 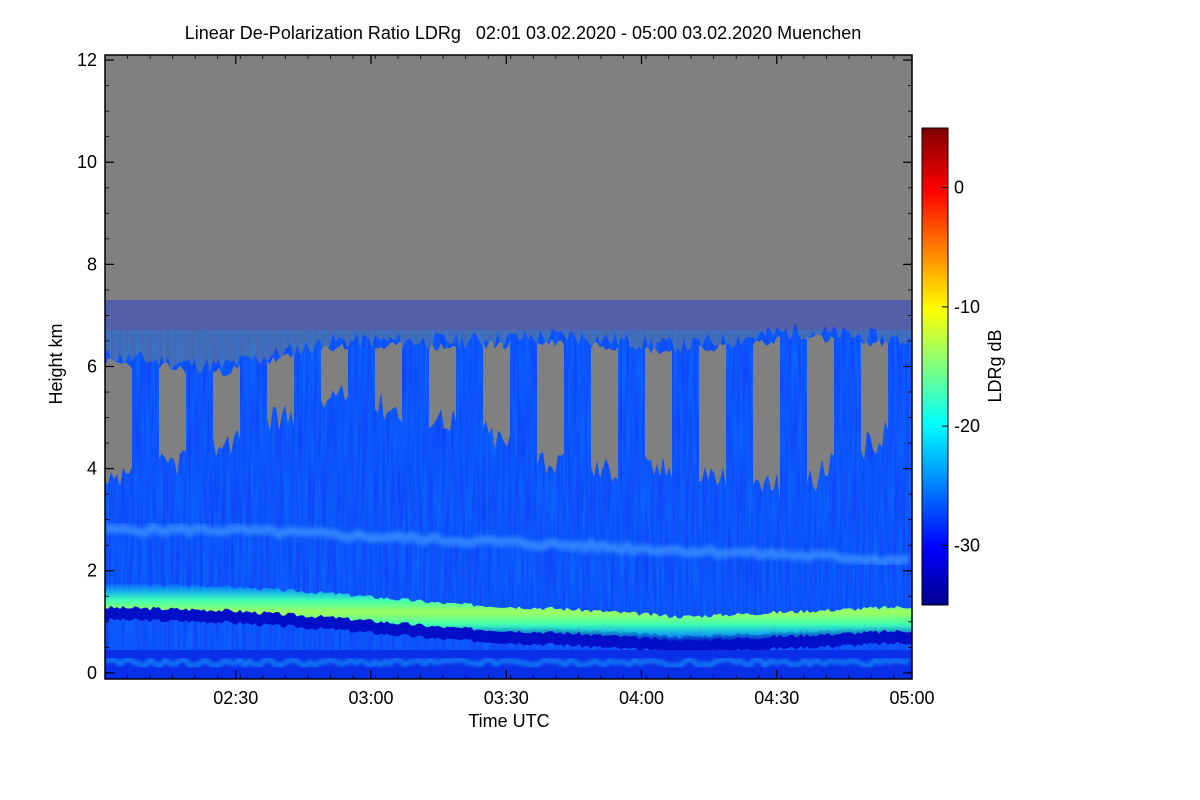 What do you see at coordinates (87, 60) in the screenshot?
I see `y-tick-label: 12` at bounding box center [87, 60].